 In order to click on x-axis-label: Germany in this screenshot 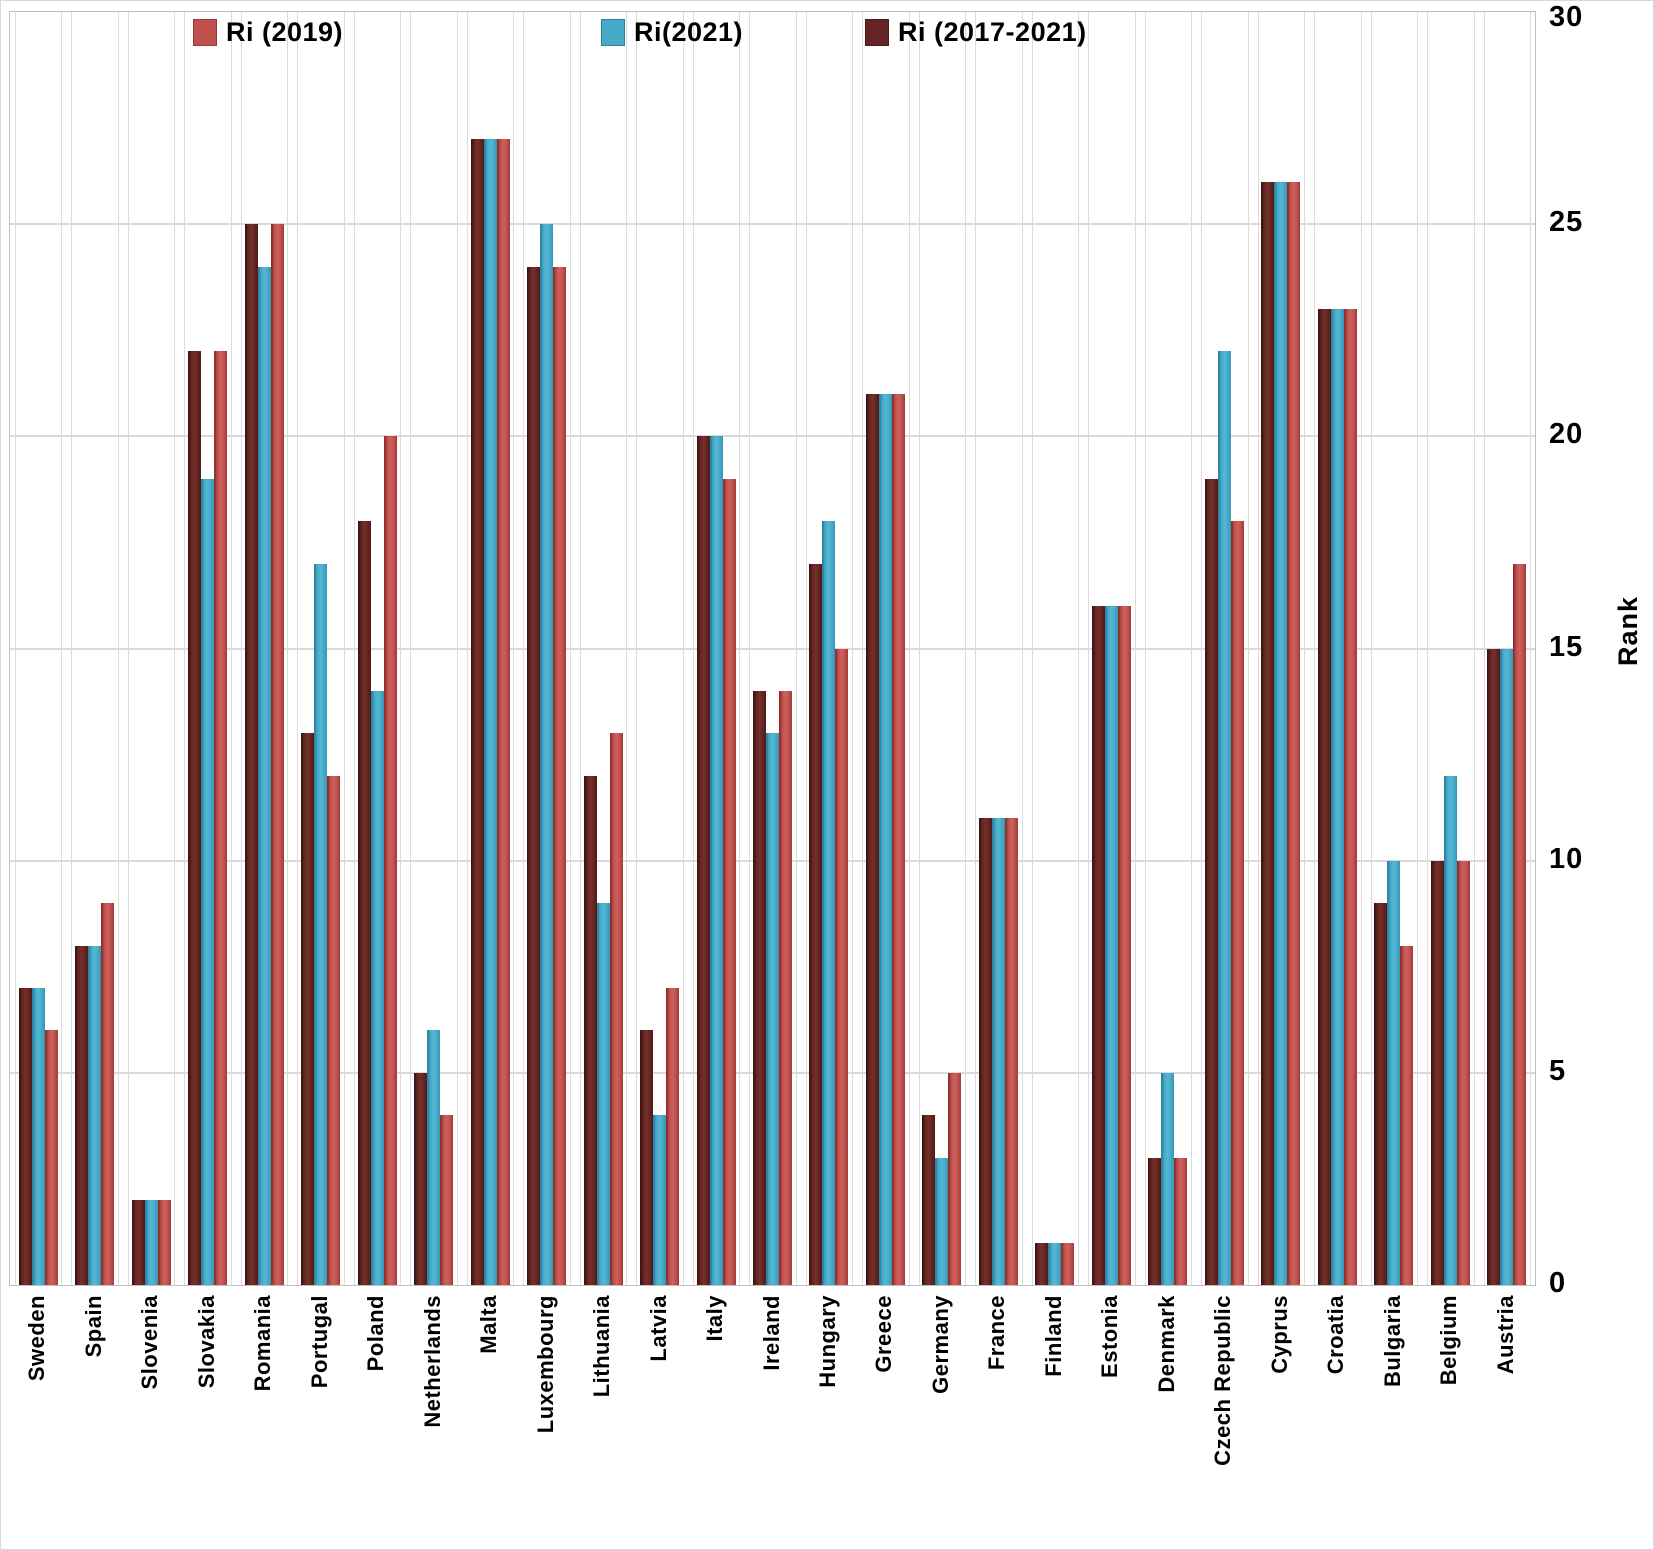, I will do `click(940, 1344)`.